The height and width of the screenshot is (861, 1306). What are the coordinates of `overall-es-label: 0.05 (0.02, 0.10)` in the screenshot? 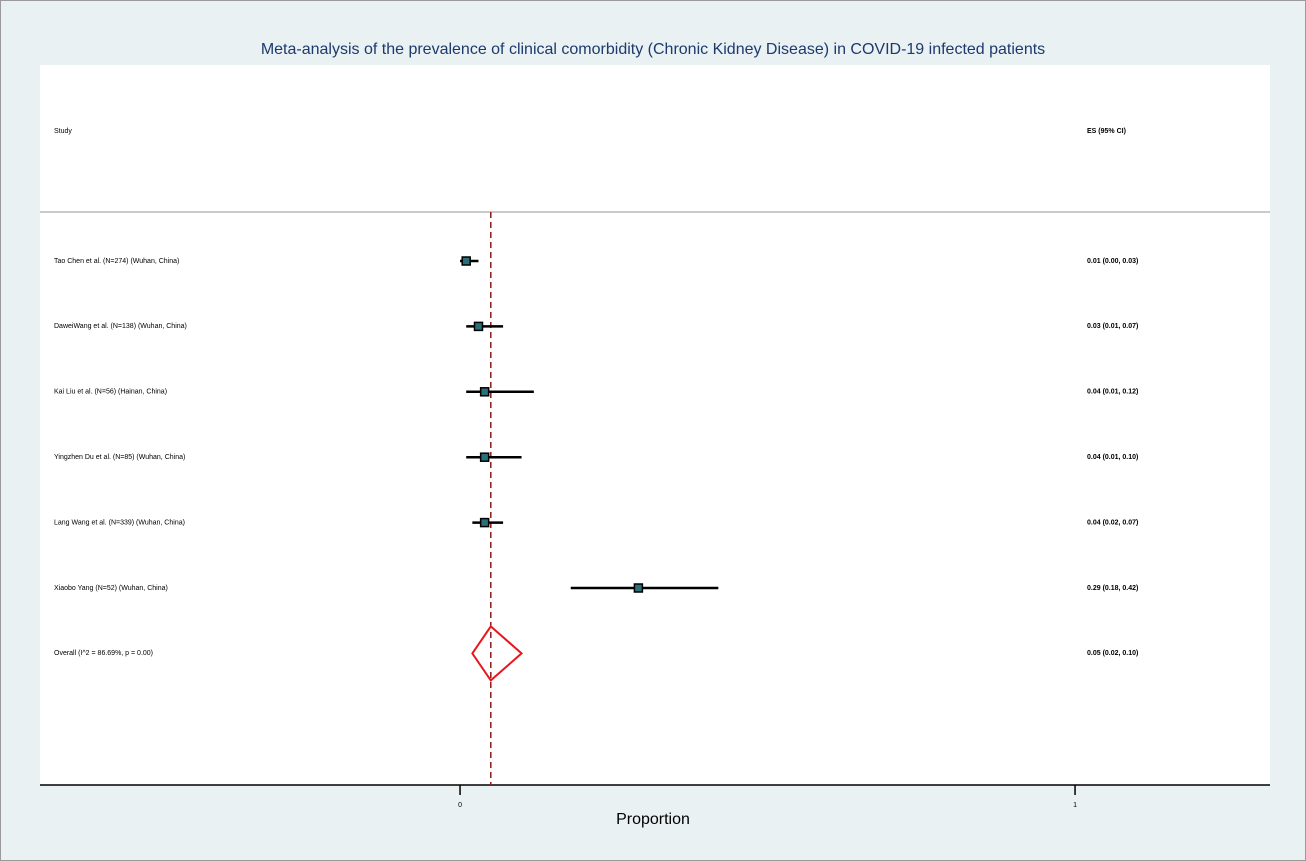 It's located at (1112, 653).